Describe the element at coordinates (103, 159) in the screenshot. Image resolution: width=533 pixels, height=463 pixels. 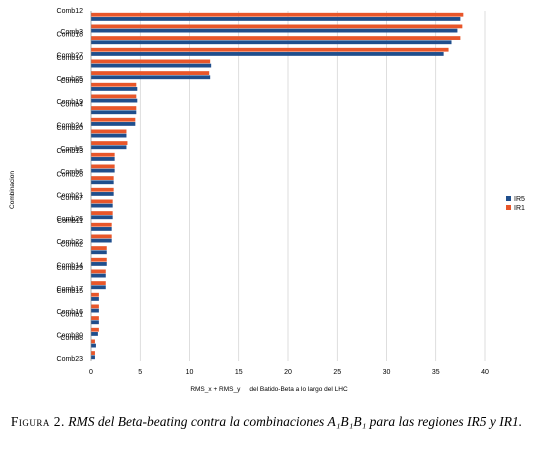
I see `bar-ir5-comb13` at that location.